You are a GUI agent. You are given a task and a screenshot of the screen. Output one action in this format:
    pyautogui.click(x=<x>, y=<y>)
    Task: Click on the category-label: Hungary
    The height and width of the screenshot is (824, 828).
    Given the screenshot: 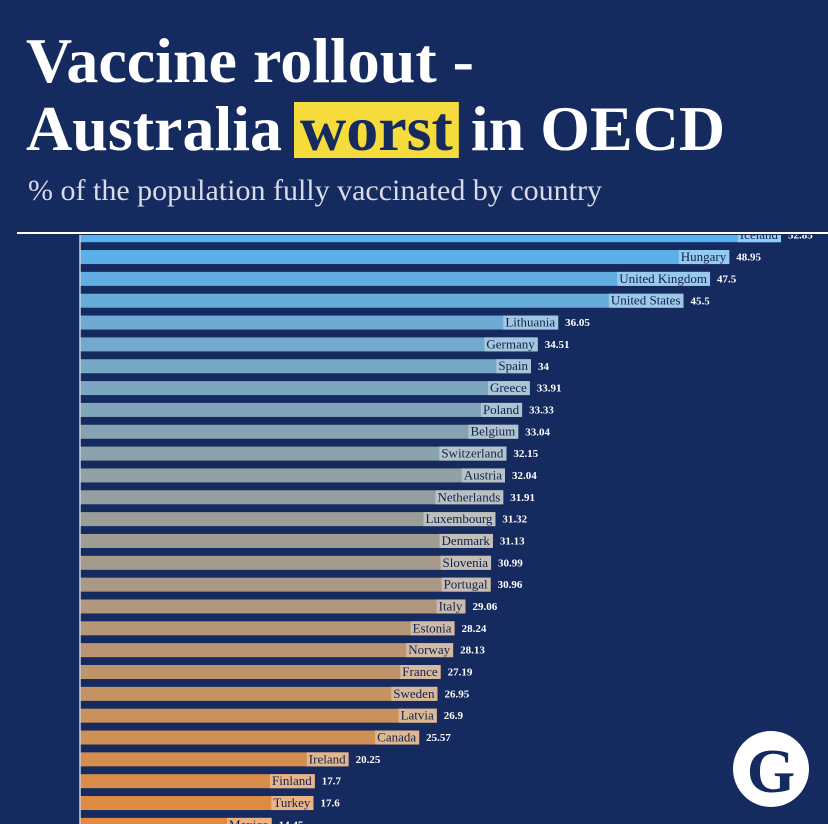 What is the action you would take?
    pyautogui.click(x=704, y=256)
    